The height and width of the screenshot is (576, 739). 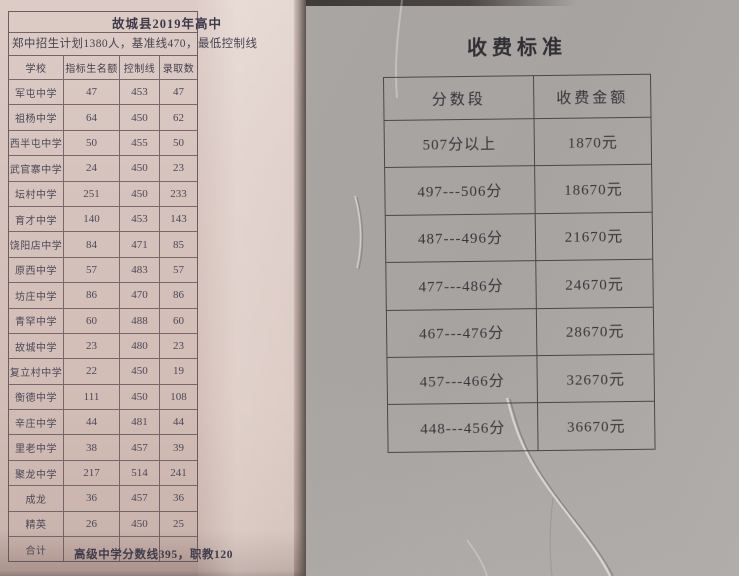 What do you see at coordinates (92, 117) in the screenshot?
I see `table-cell: 64` at bounding box center [92, 117].